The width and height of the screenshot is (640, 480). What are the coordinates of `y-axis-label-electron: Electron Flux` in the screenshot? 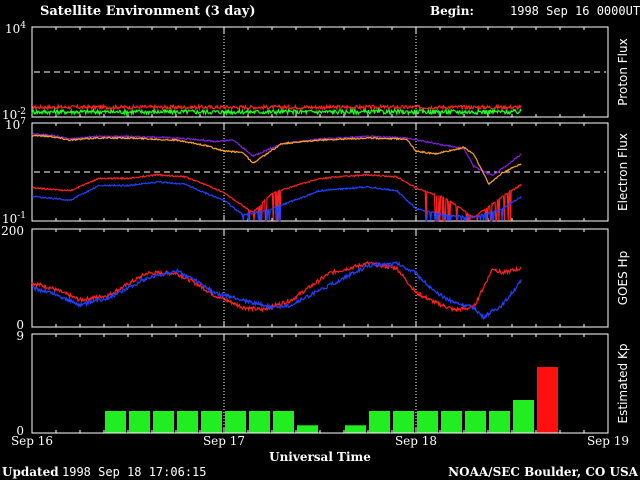 It's located at (623, 172).